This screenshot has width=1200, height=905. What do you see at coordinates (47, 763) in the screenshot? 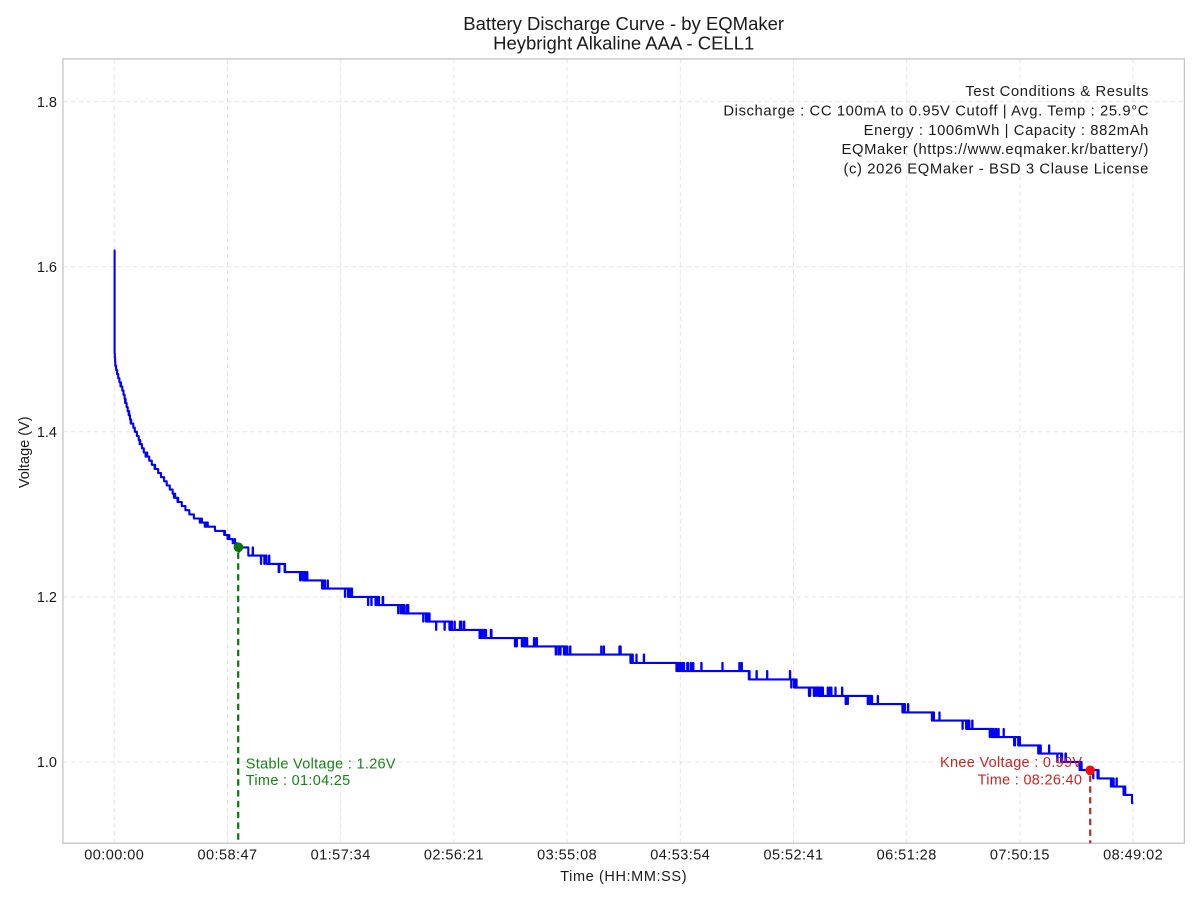
I see `svg-text: 1.0` at bounding box center [47, 763].